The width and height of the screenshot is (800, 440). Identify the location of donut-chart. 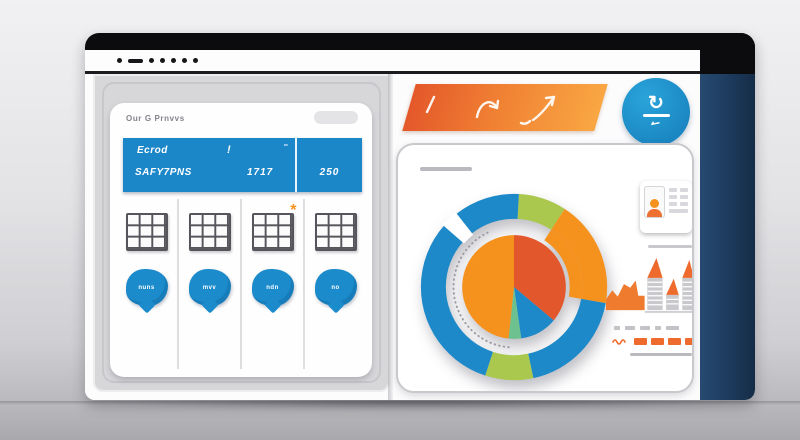
(514, 287).